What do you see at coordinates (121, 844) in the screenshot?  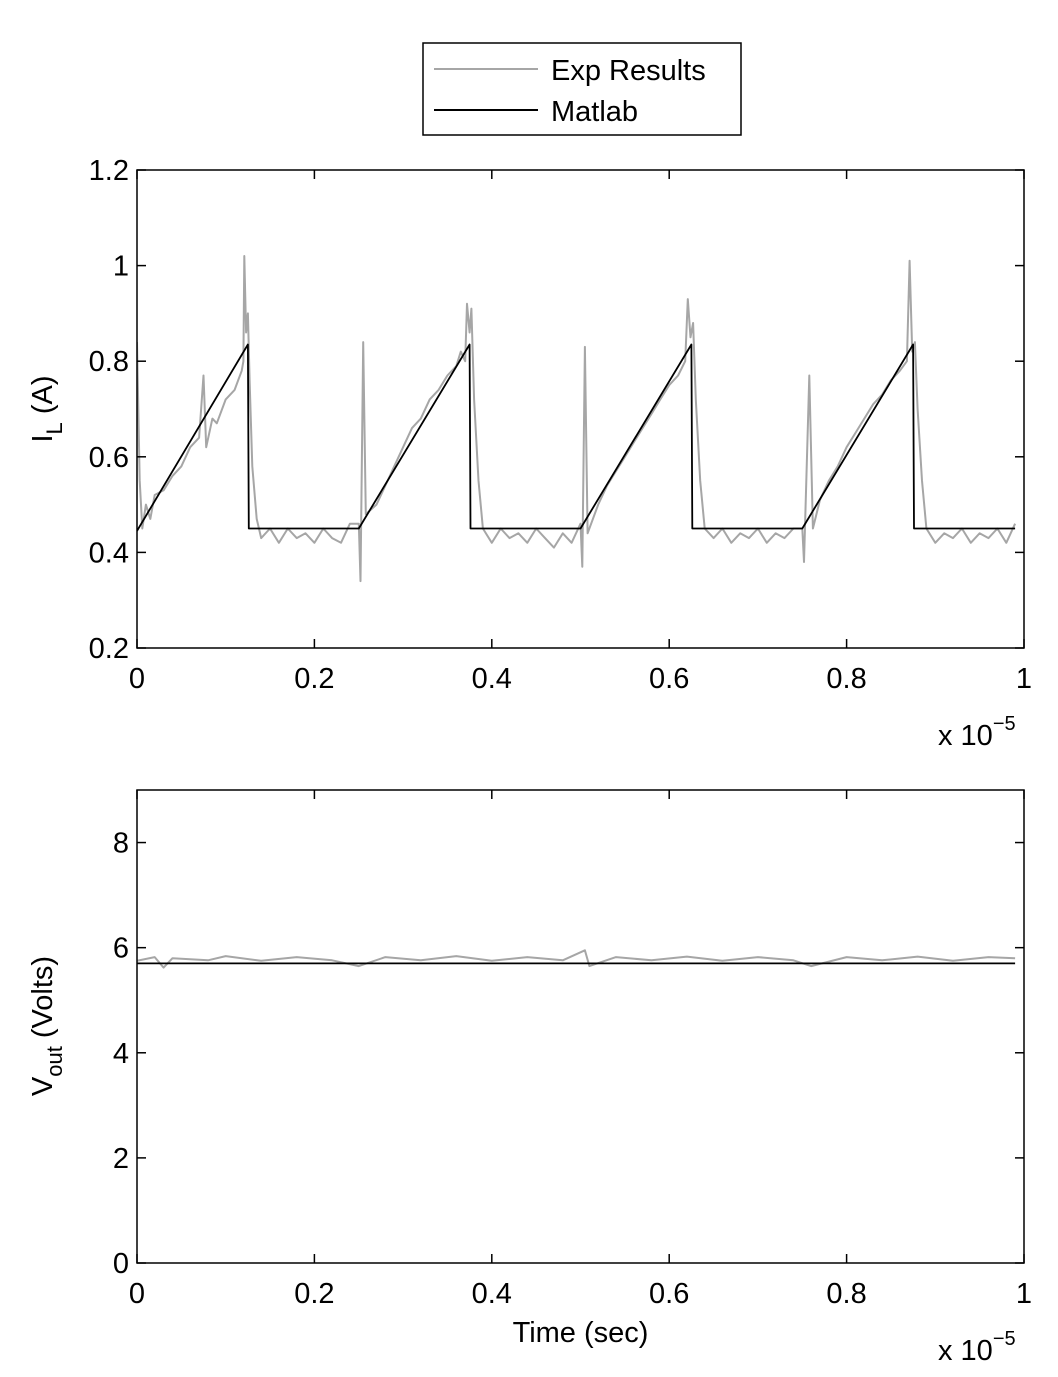 I see `y-tick-label: 8` at bounding box center [121, 844].